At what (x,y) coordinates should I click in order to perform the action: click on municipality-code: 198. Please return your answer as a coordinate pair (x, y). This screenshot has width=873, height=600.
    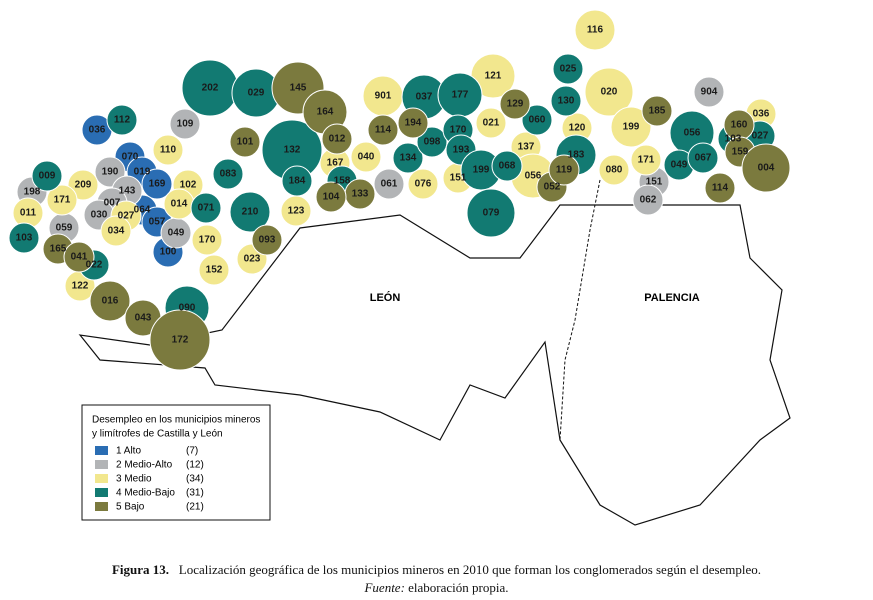
    Looking at the image, I should click on (32, 192).